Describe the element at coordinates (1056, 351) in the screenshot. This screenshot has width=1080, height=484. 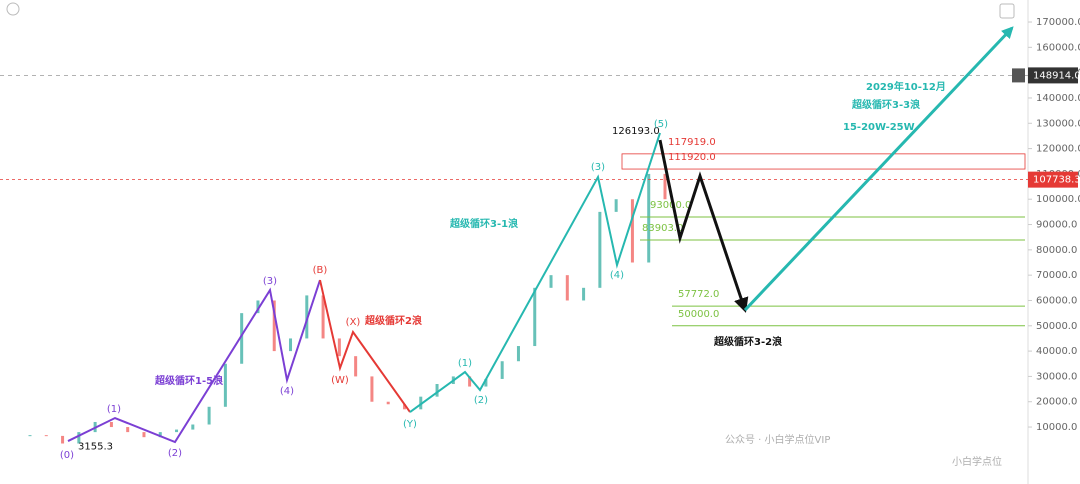
I see `y-tick-label: 40000.0` at that location.